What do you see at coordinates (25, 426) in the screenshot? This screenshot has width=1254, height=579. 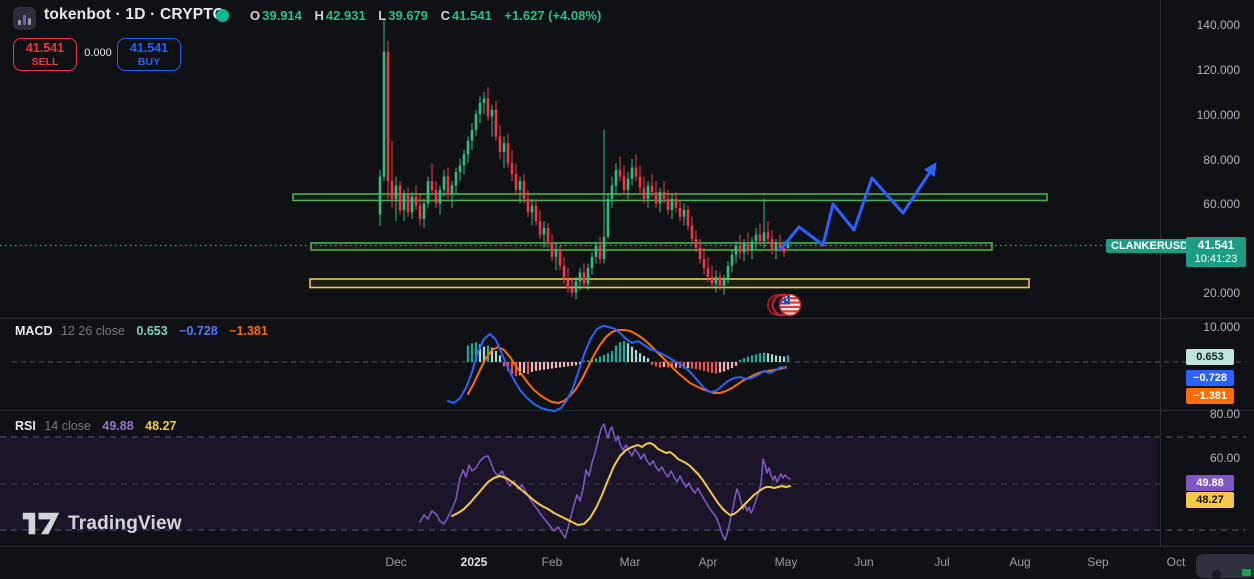 I see `rsi-title-label: RSI` at bounding box center [25, 426].